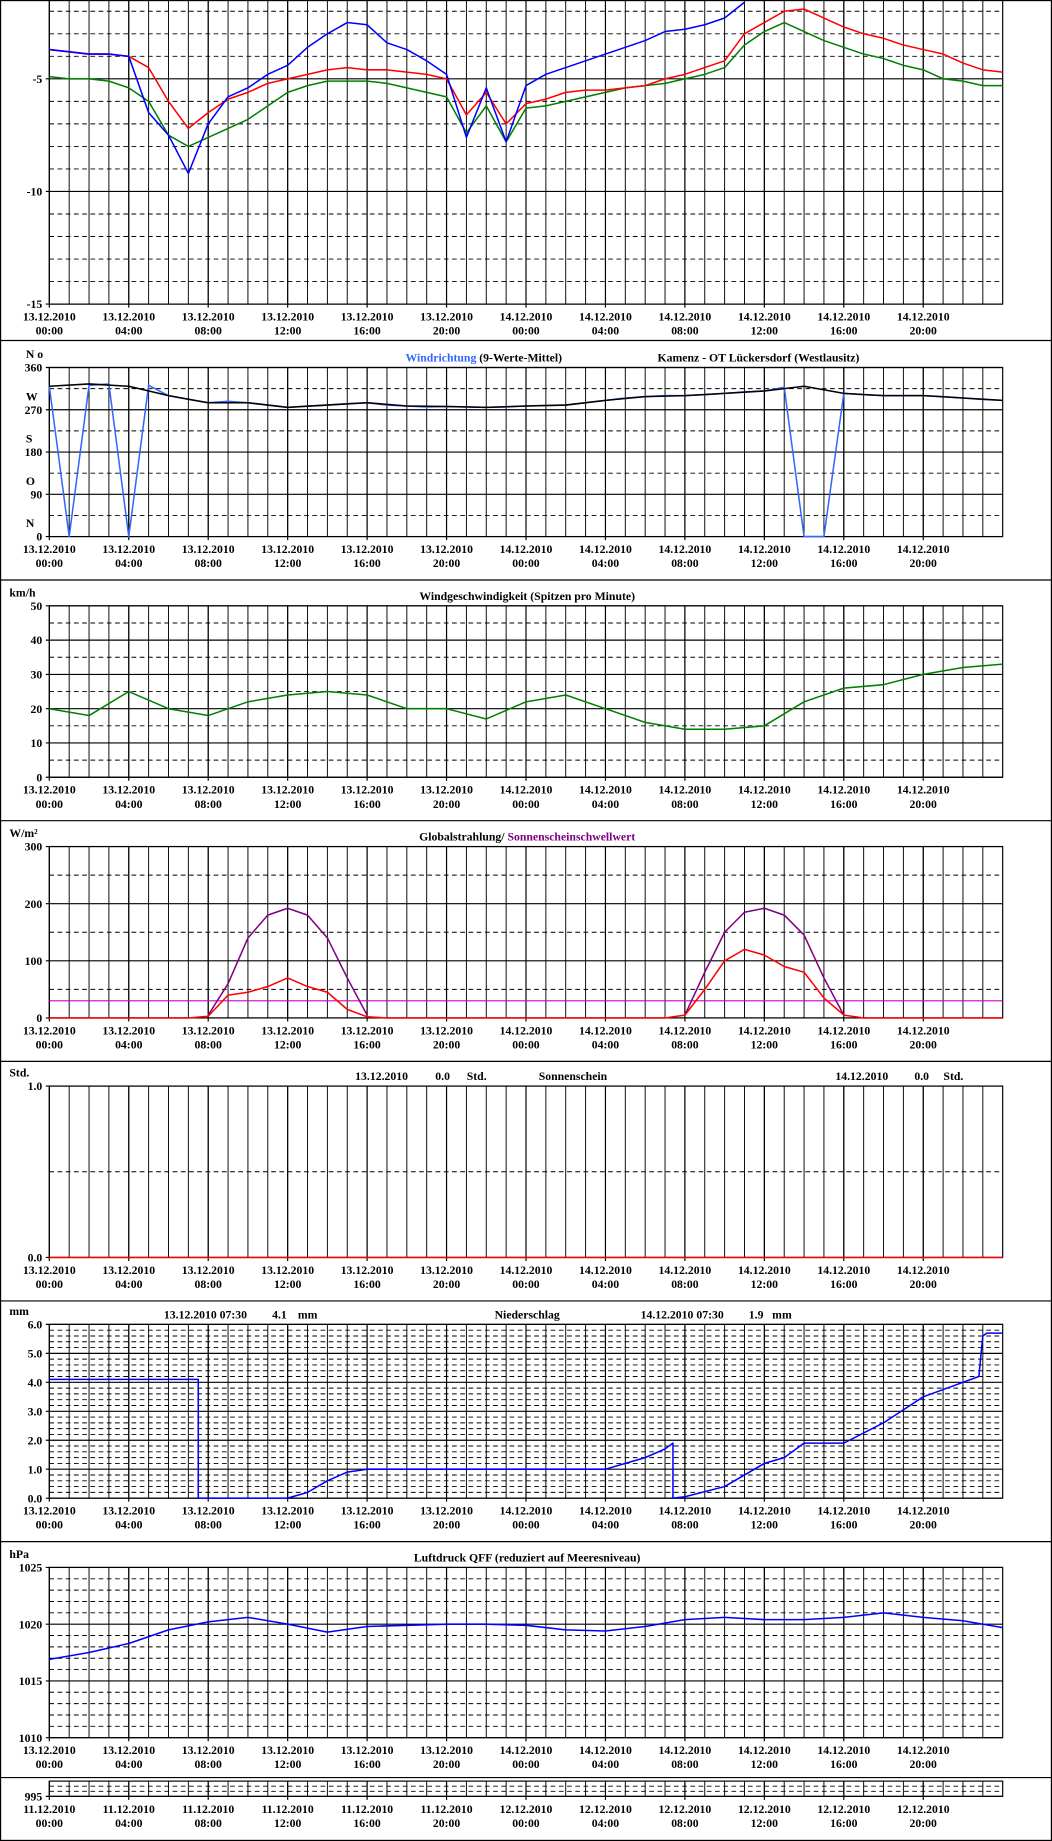 The width and height of the screenshot is (1052, 1841). I want to click on compass-label: W, so click(32, 396).